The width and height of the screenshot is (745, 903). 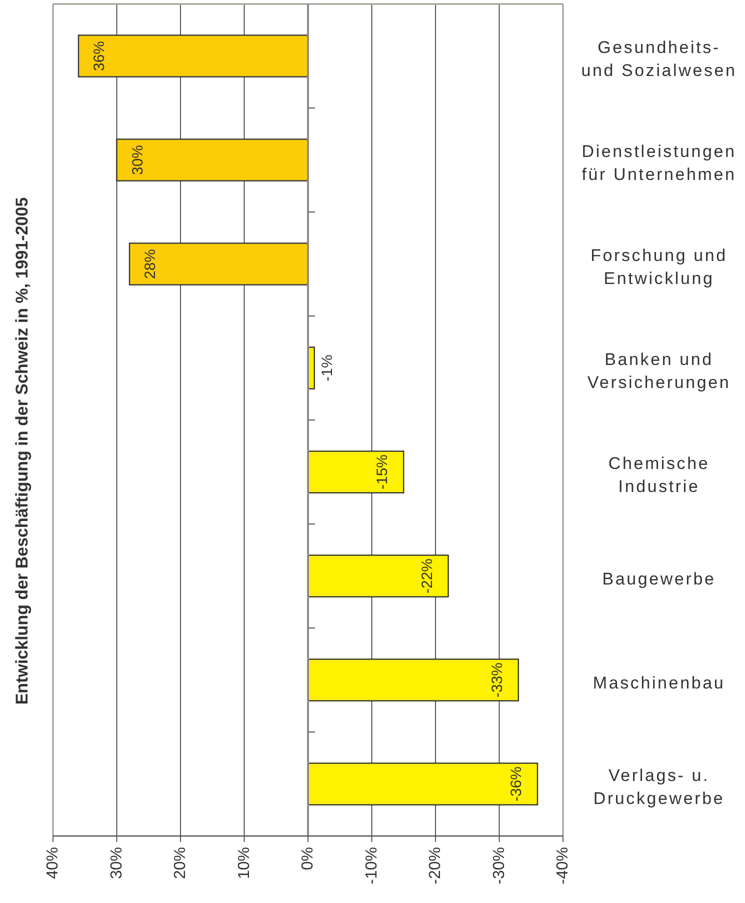 I want to click on data-label: -33%, so click(x=497, y=680).